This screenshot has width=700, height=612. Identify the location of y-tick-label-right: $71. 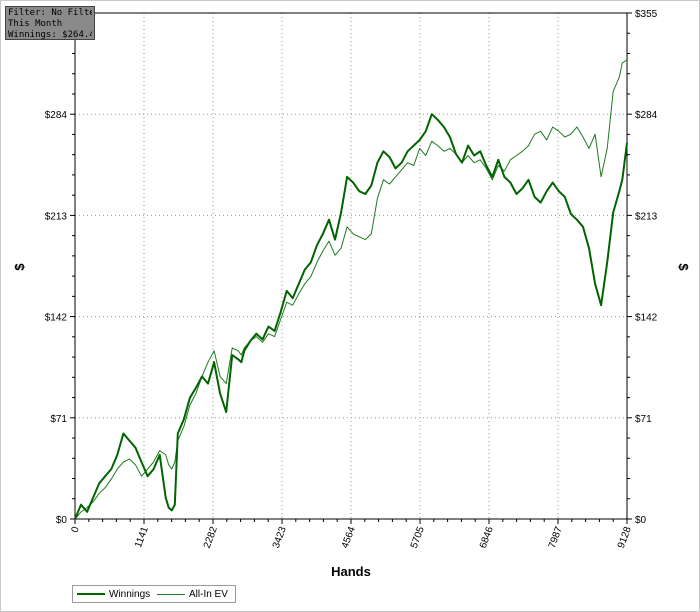
(643, 419).